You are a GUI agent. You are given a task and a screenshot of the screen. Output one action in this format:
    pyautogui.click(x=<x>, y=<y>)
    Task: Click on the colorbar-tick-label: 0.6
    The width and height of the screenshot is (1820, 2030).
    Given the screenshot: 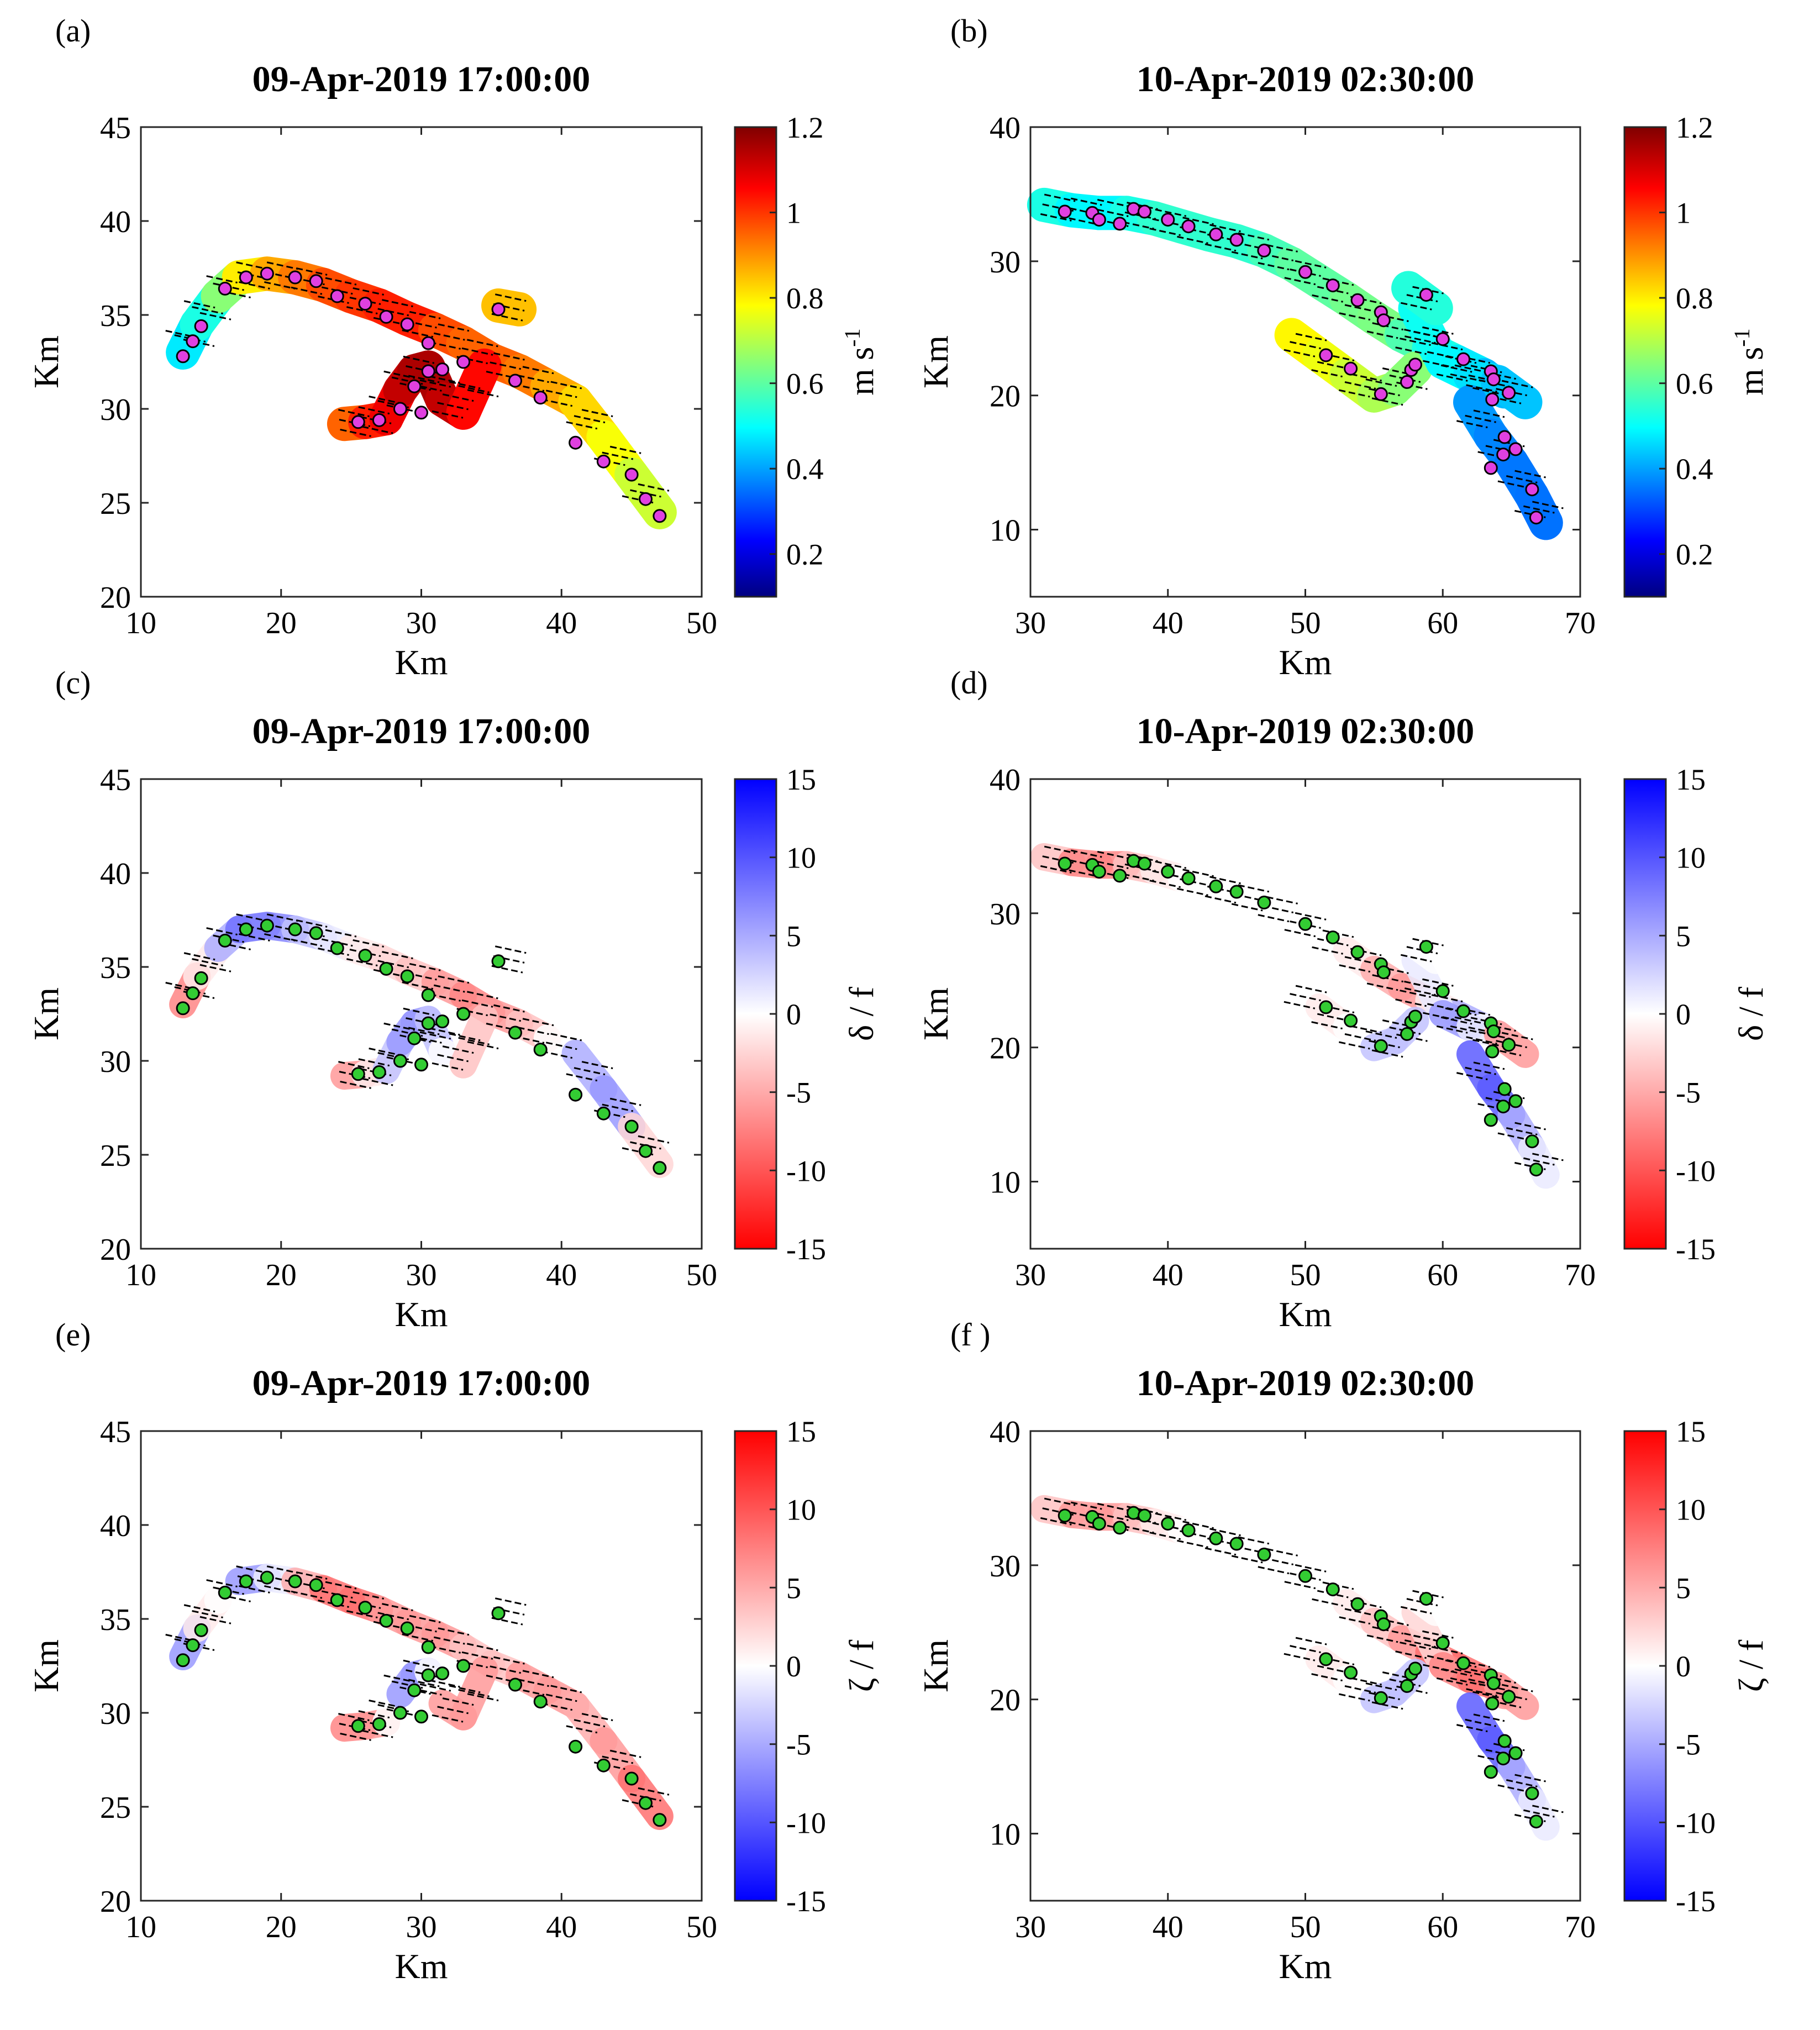 What is the action you would take?
    pyautogui.click(x=805, y=384)
    